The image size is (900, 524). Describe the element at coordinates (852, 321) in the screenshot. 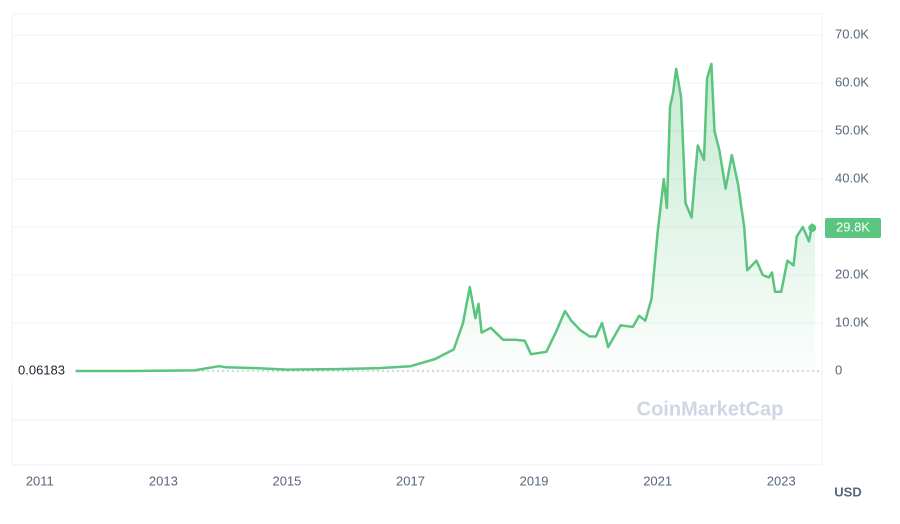

I see `y-tick-label: 10.0K` at that location.